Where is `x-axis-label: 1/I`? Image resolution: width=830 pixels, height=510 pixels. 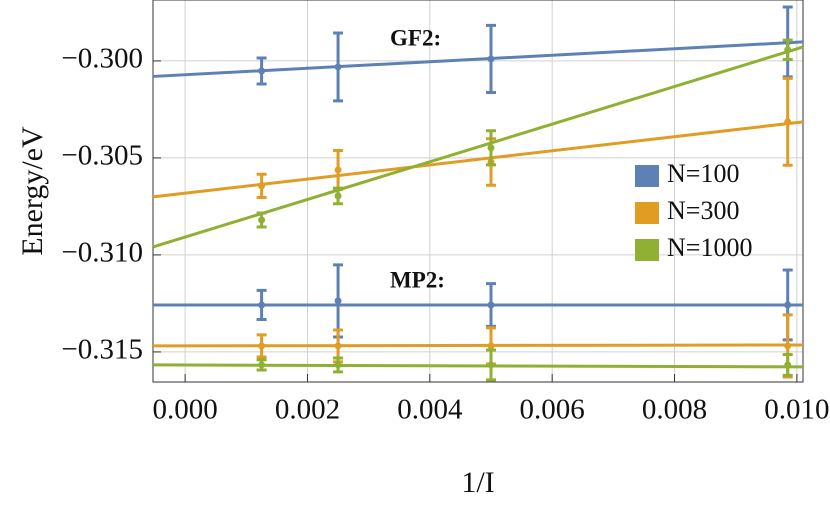 x-axis-label: 1/I is located at coordinates (477, 482).